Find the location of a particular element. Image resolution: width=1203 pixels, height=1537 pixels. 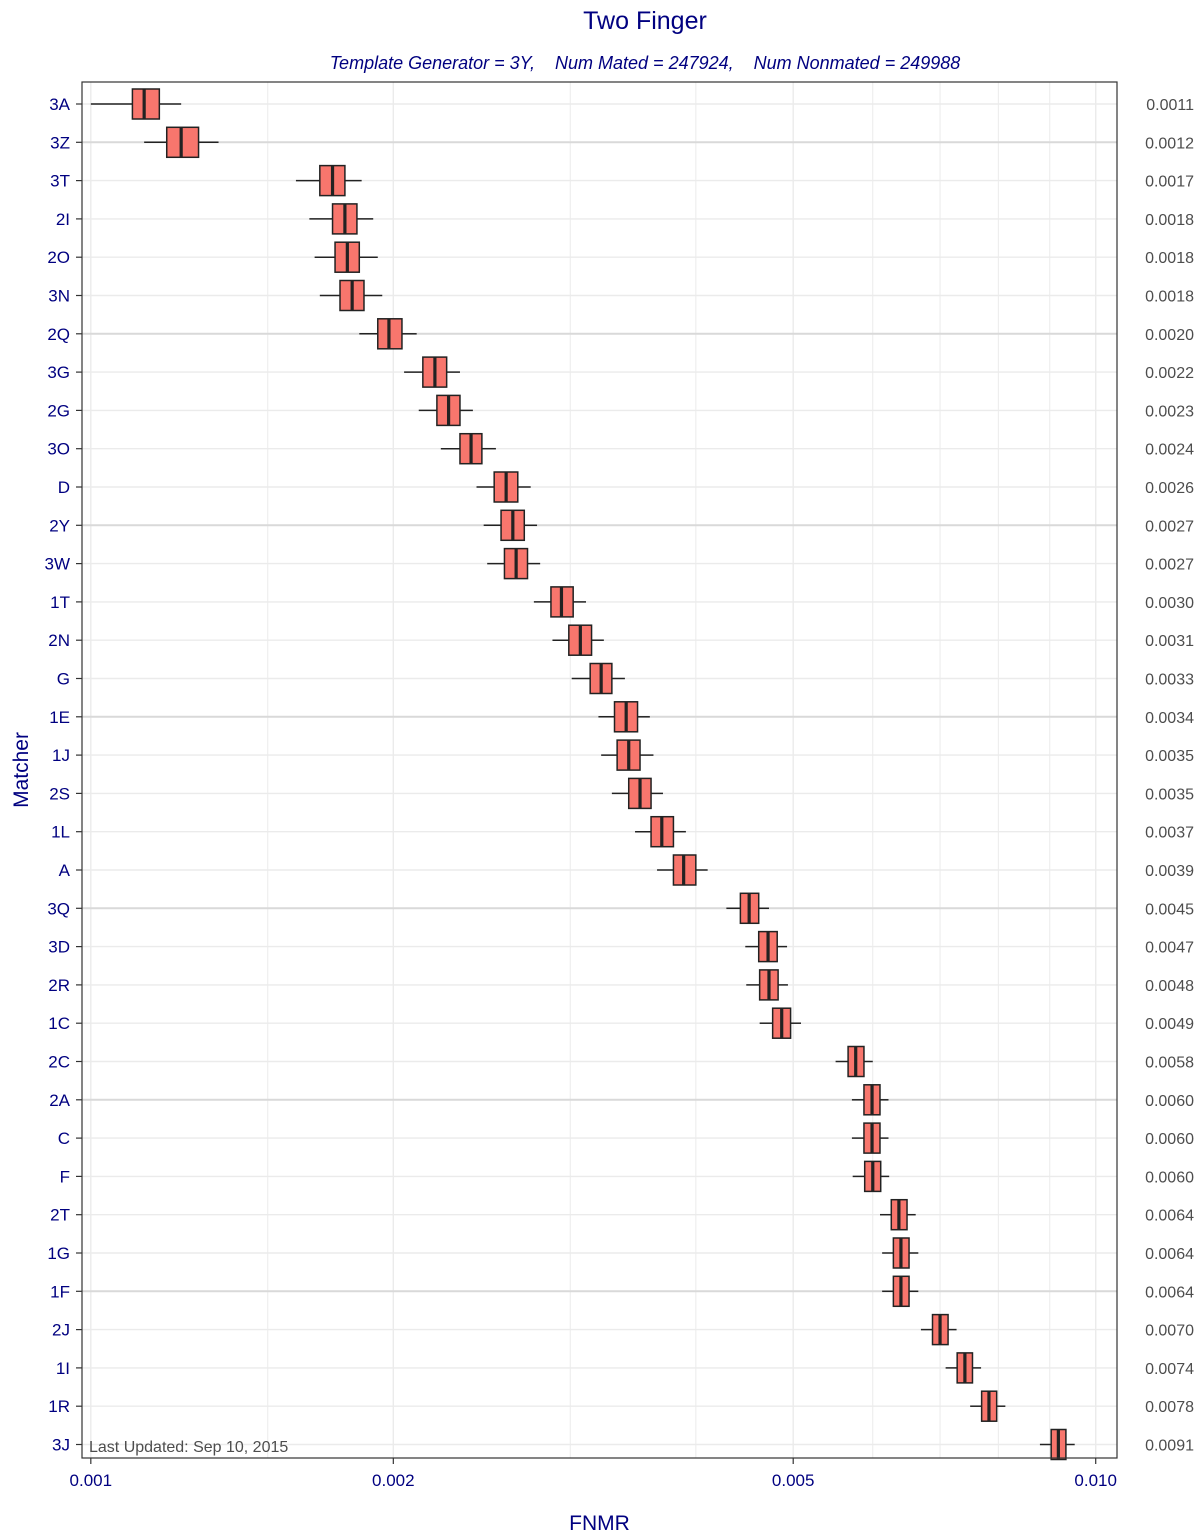

box-1c is located at coordinates (780, 1023).